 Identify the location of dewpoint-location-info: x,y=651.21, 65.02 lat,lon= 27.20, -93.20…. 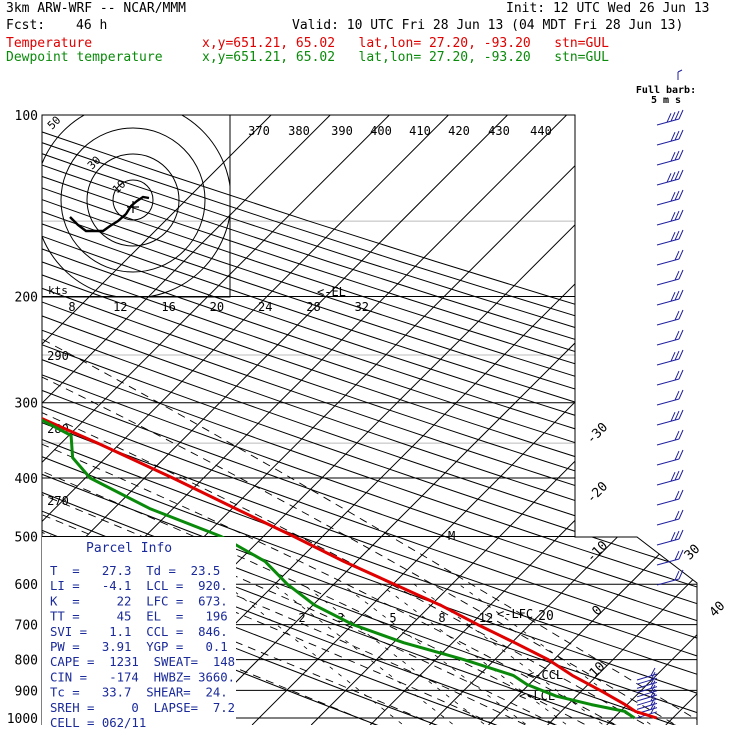
(405, 57).